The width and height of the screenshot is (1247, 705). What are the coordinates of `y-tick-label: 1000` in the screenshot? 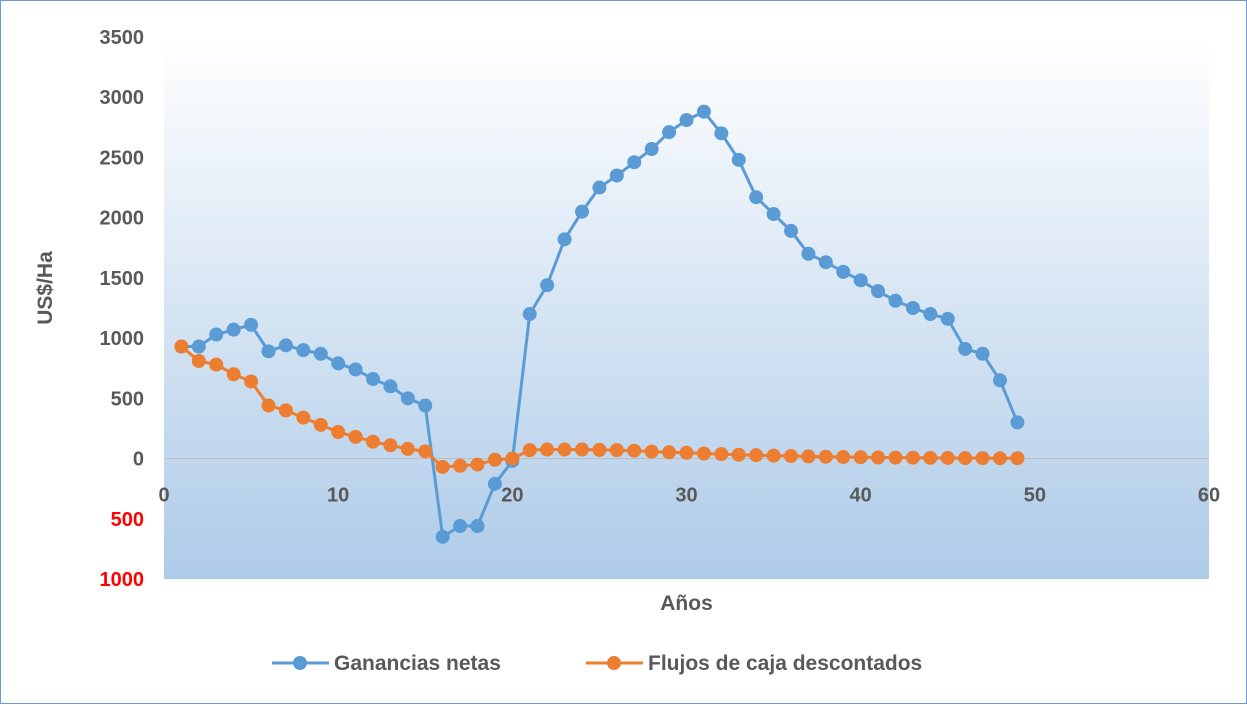 It's located at (122, 339).